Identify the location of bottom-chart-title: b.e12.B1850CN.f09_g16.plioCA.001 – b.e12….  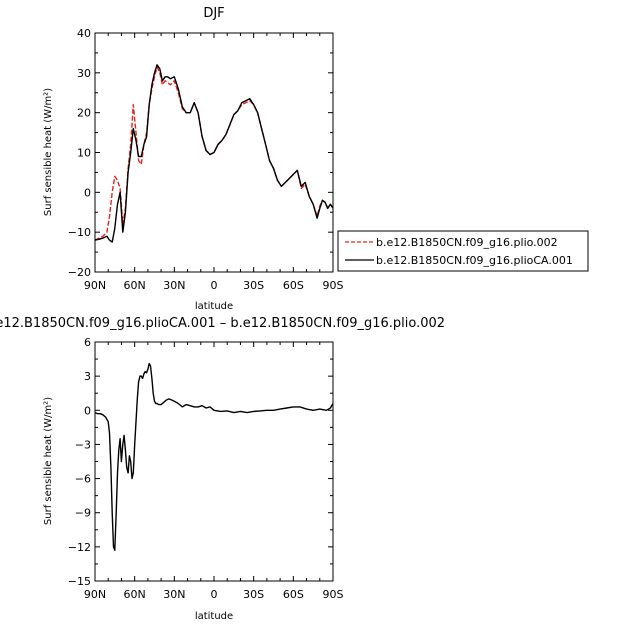
(222, 323).